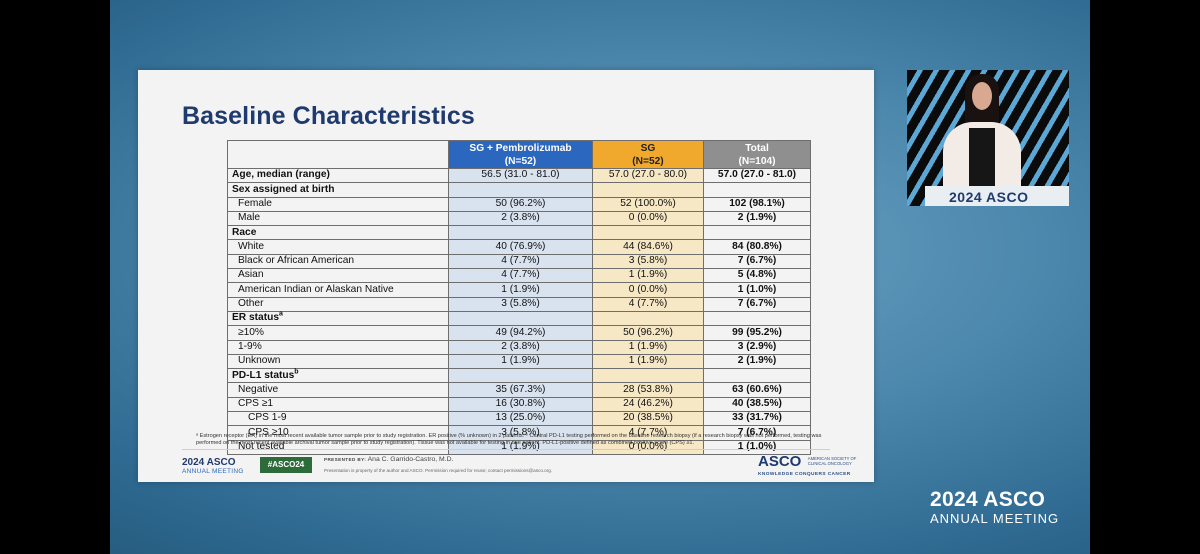 This screenshot has width=1200, height=554. I want to click on table-row: Other 3 (5.8%) 4 (7.7%) 7 (6.7%), so click(519, 304).